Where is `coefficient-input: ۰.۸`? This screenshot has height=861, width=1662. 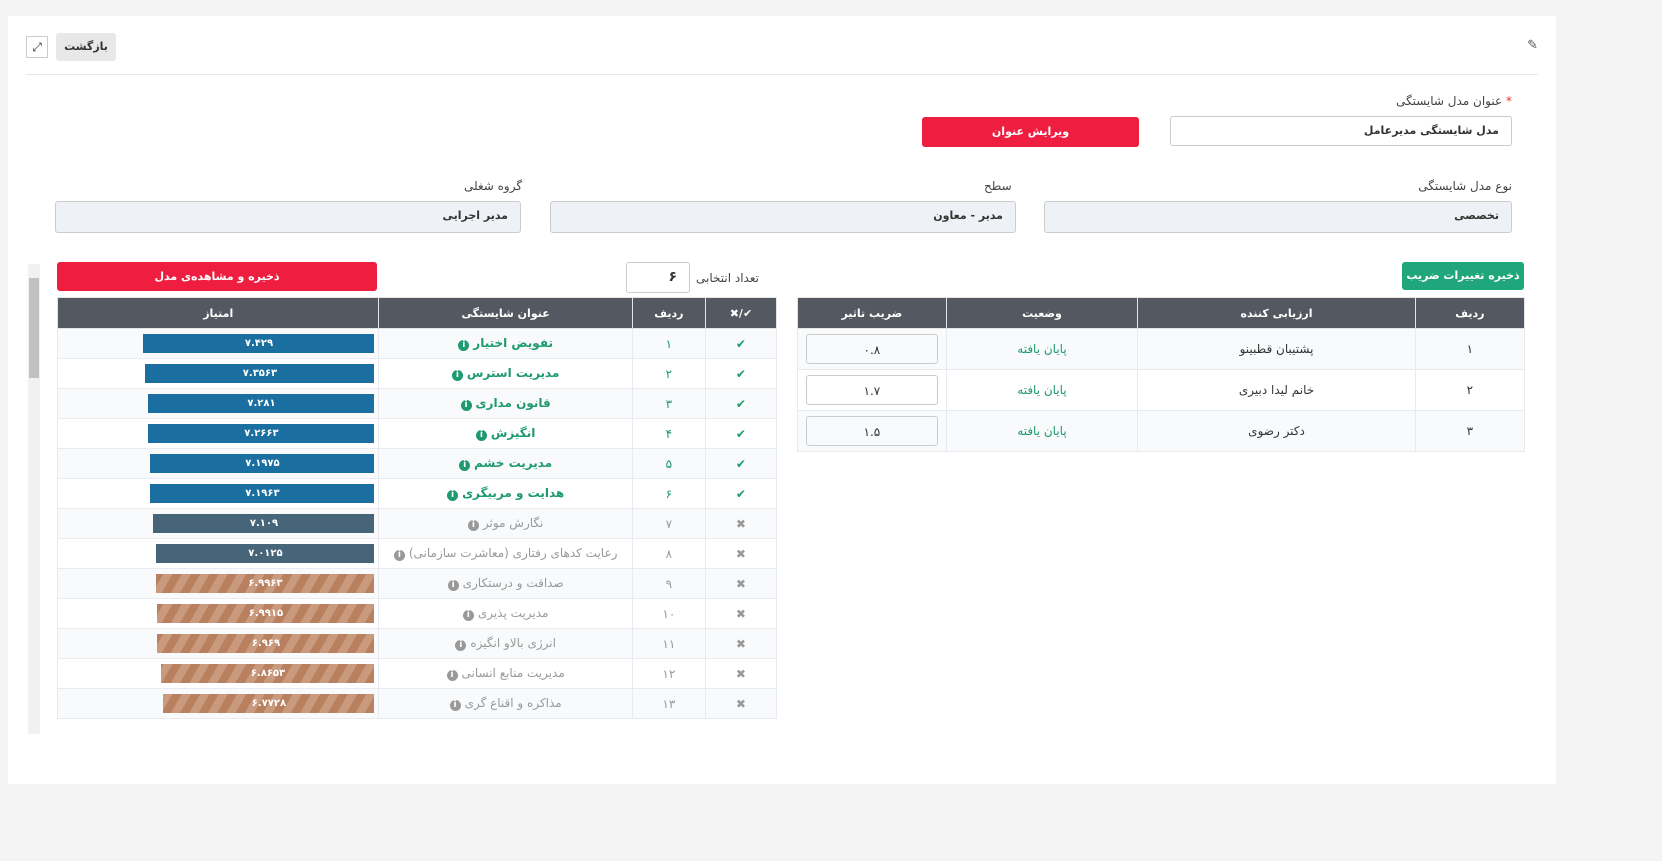
coefficient-input: ۰.۸ is located at coordinates (871, 349).